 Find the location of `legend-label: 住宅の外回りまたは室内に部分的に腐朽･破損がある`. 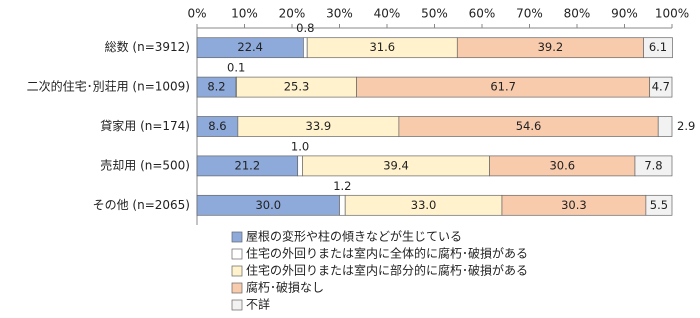

legend-label: 住宅の外回りまたは室内に部分的に腐朽･破損がある is located at coordinates (387, 270).